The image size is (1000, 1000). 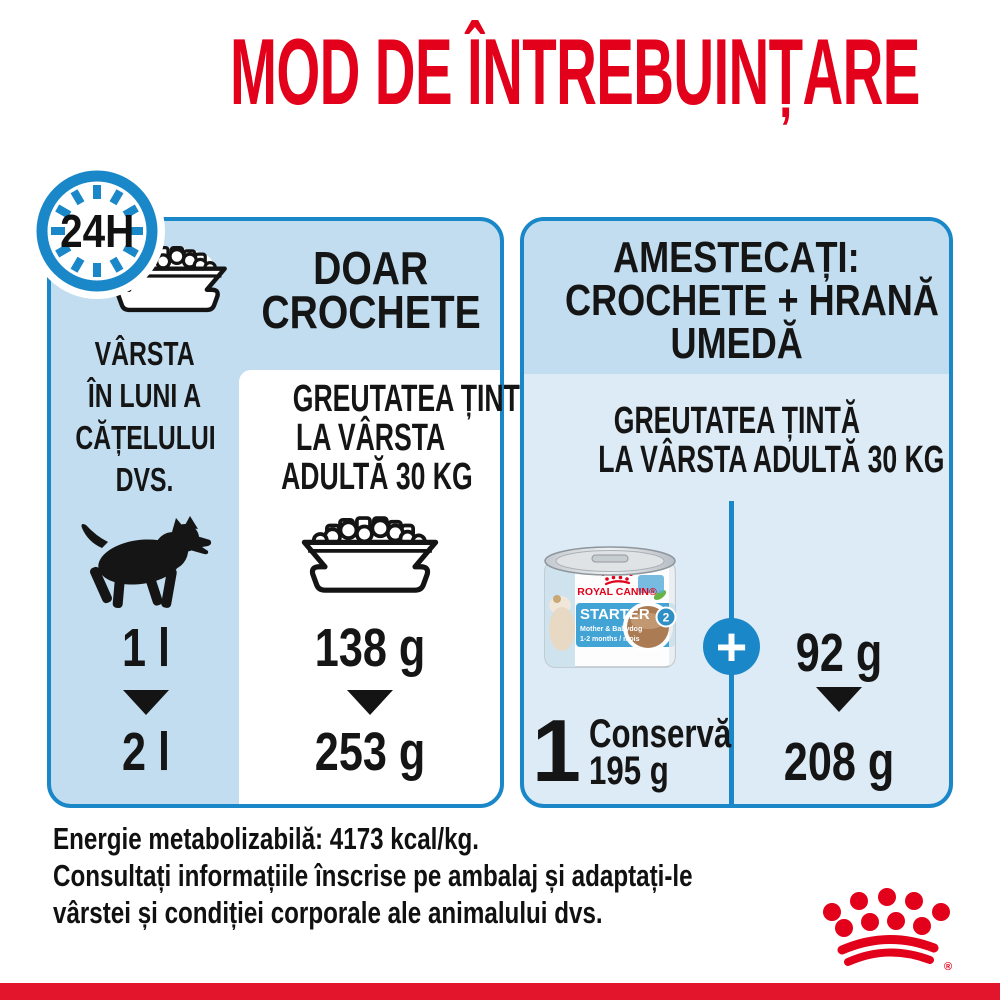 What do you see at coordinates (611, 629) in the screenshot?
I see `can-subtitle-text: Mother & Babydog` at bounding box center [611, 629].